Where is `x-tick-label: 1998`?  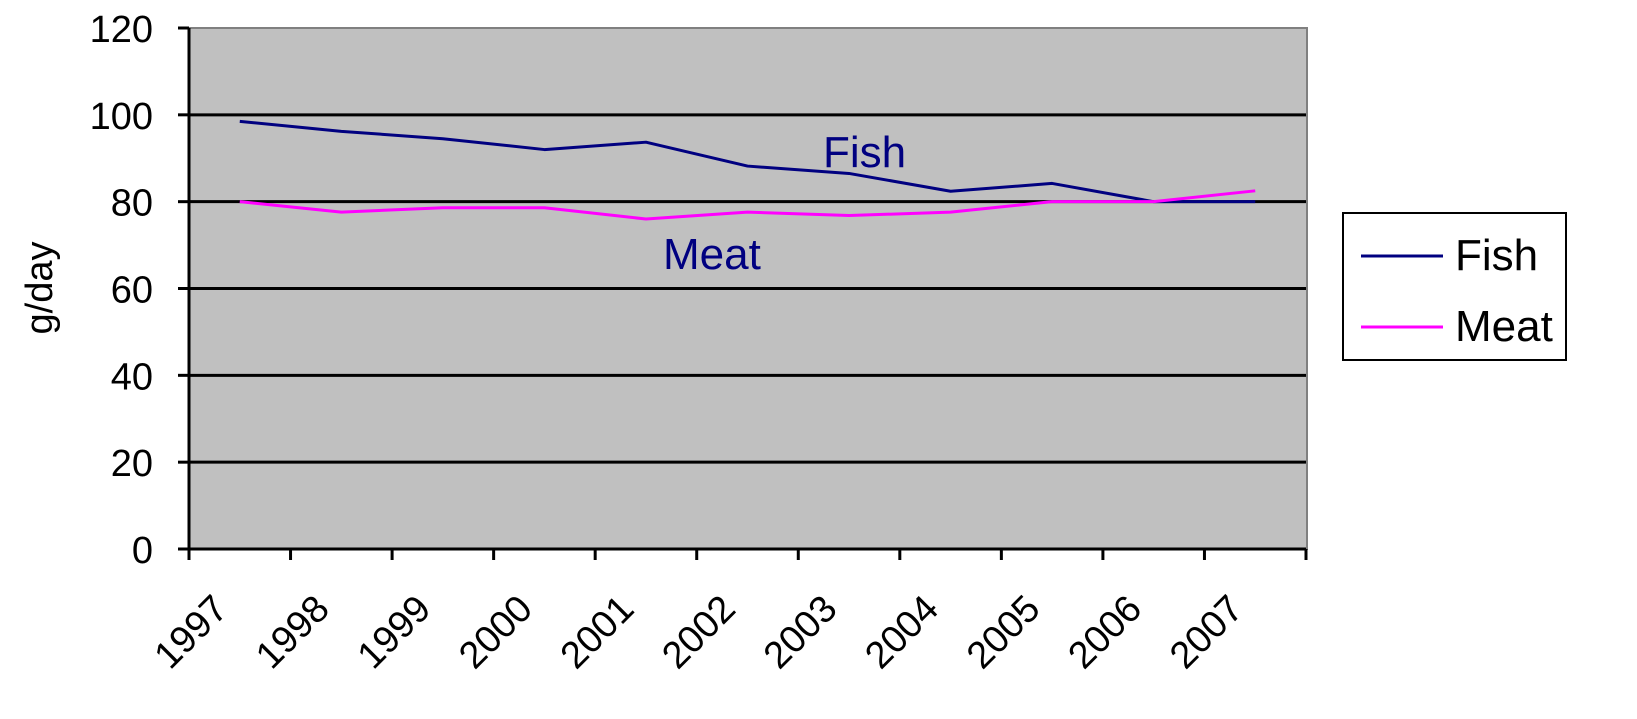
x-tick-label: 1998 is located at coordinates (292, 632).